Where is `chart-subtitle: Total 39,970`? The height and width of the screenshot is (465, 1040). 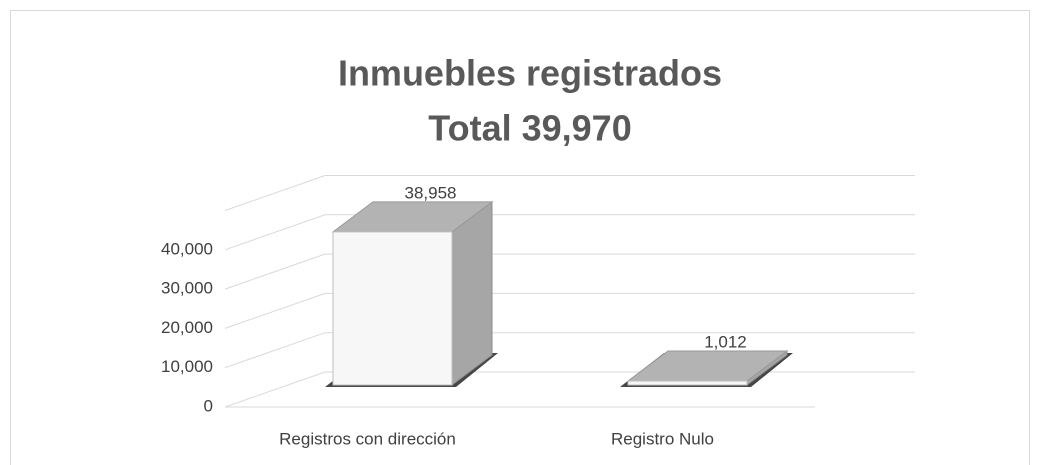 chart-subtitle: Total 39,970 is located at coordinates (529, 128).